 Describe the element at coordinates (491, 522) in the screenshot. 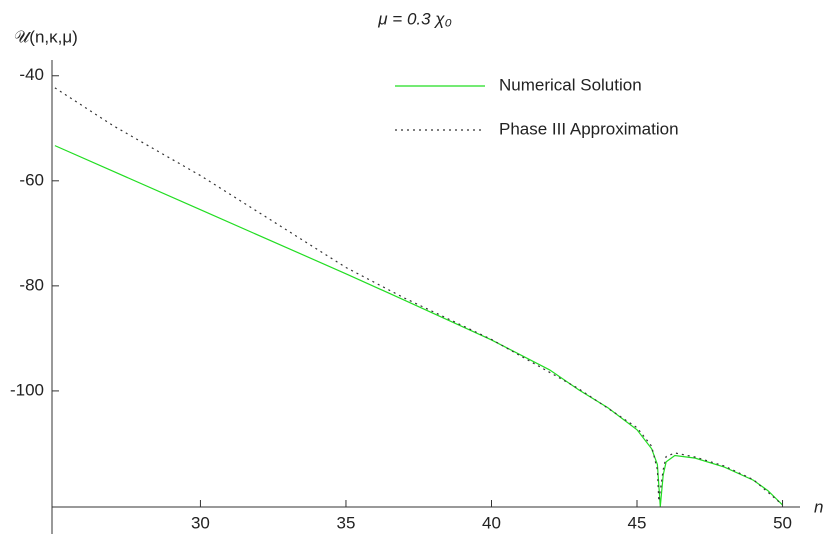

I see `x-tick-label: 40` at that location.